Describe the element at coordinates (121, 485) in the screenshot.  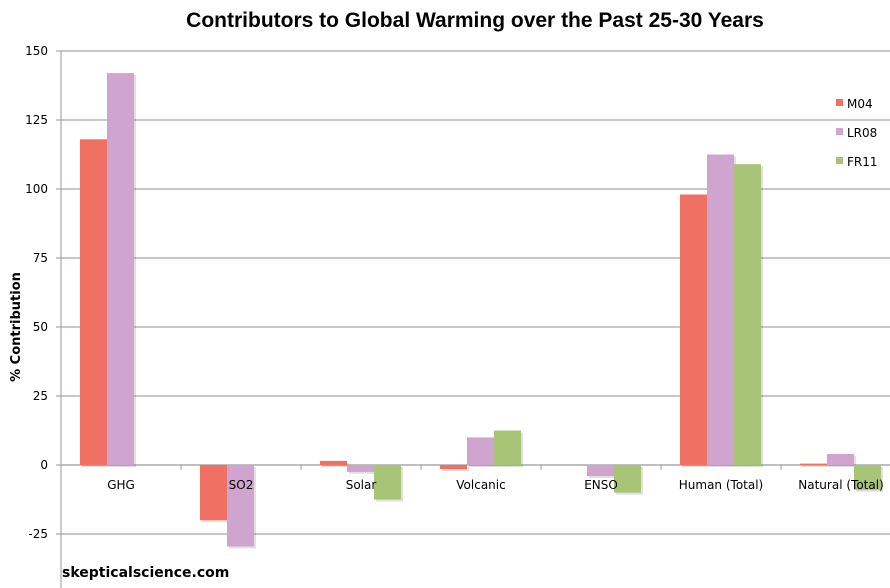
I see `x-tick-label: GHG` at that location.